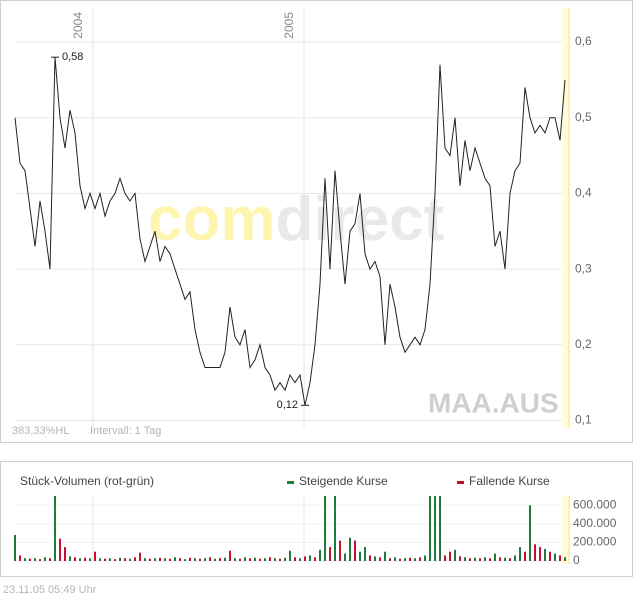 The width and height of the screenshot is (634, 597). Describe the element at coordinates (583, 420) in the screenshot. I see `y-tick-label: 0,1` at that location.